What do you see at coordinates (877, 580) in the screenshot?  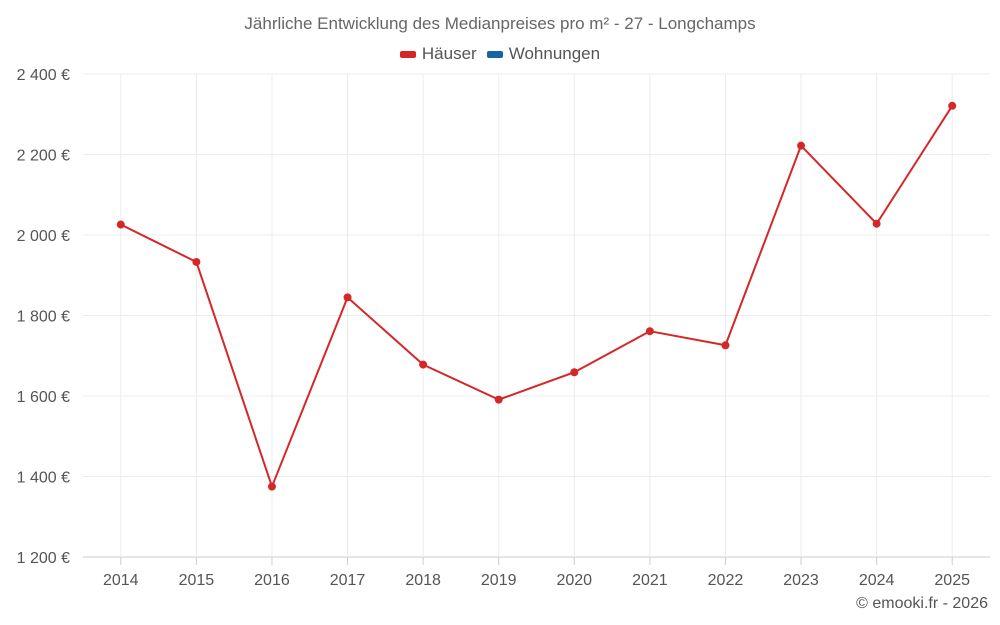 I see `x-tick-label: 2024` at bounding box center [877, 580].